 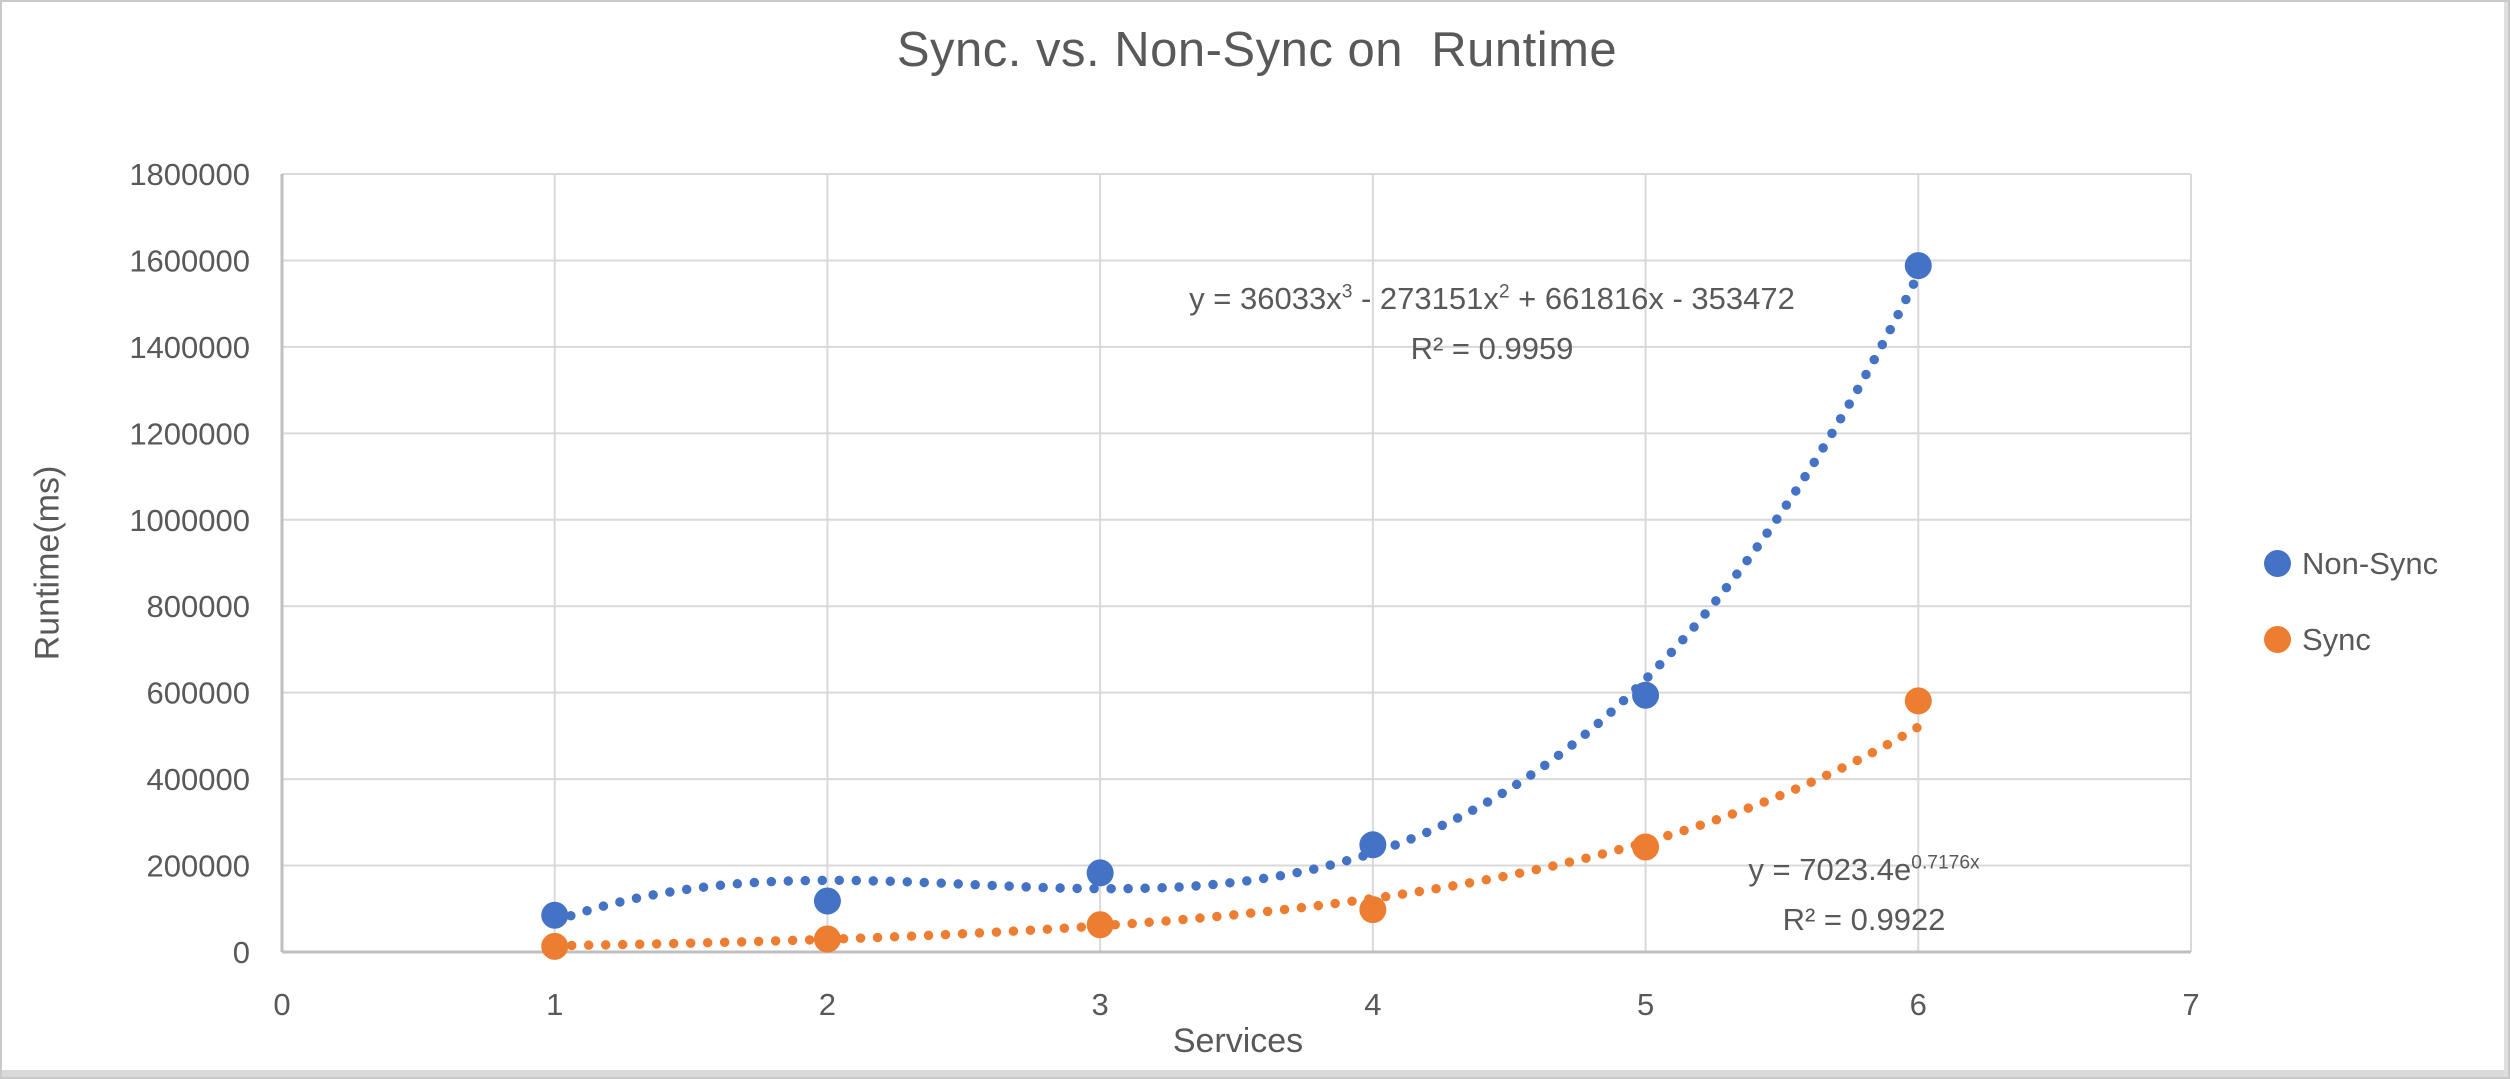 What do you see at coordinates (198, 693) in the screenshot?
I see `y-tick-label: 600000` at bounding box center [198, 693].